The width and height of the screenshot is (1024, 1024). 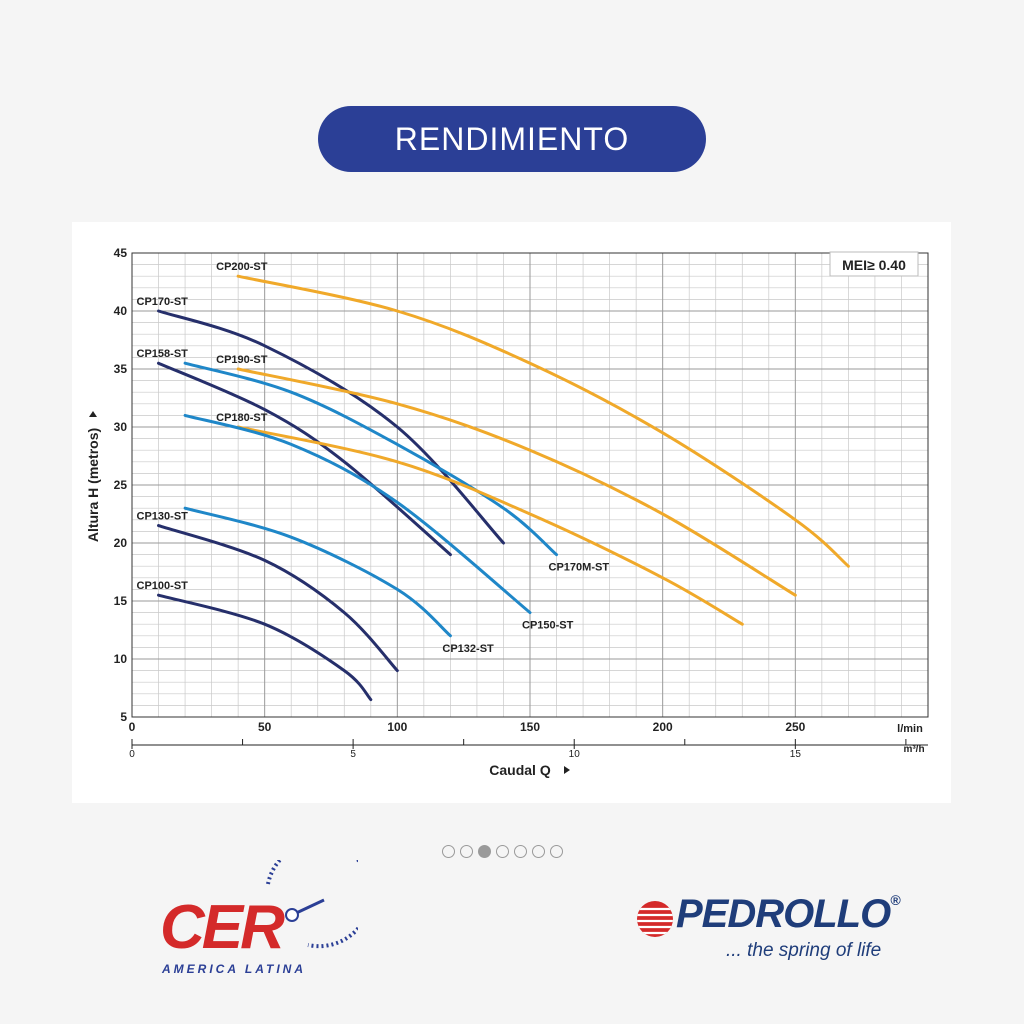 What do you see at coordinates (93, 485) in the screenshot?
I see `y-axis-title: Altura H (metros)` at bounding box center [93, 485].